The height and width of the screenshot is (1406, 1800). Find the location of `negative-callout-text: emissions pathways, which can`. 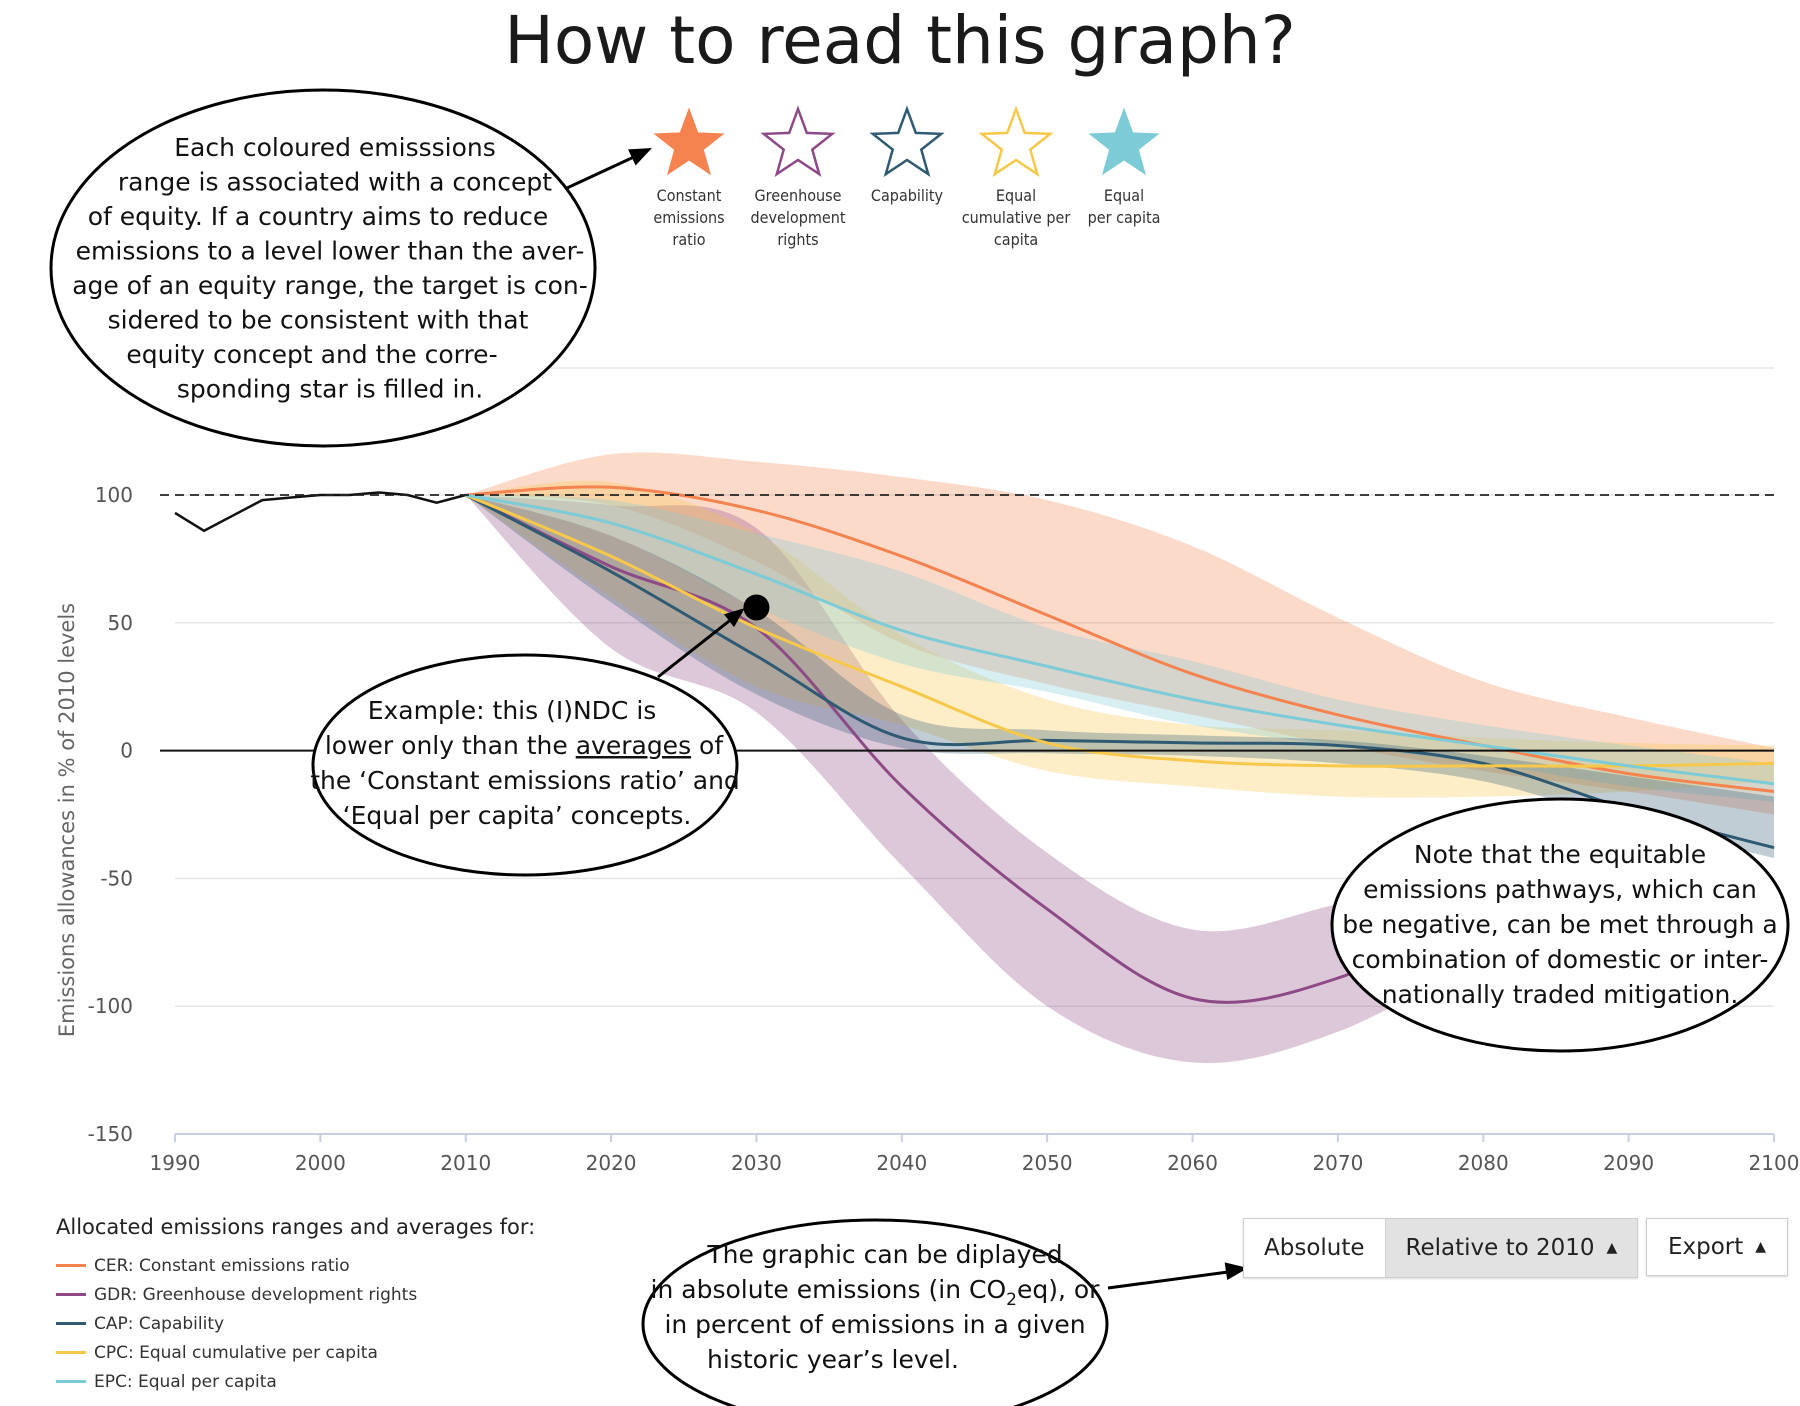

negative-callout-text: emissions pathways, which can is located at coordinates (1560, 889).